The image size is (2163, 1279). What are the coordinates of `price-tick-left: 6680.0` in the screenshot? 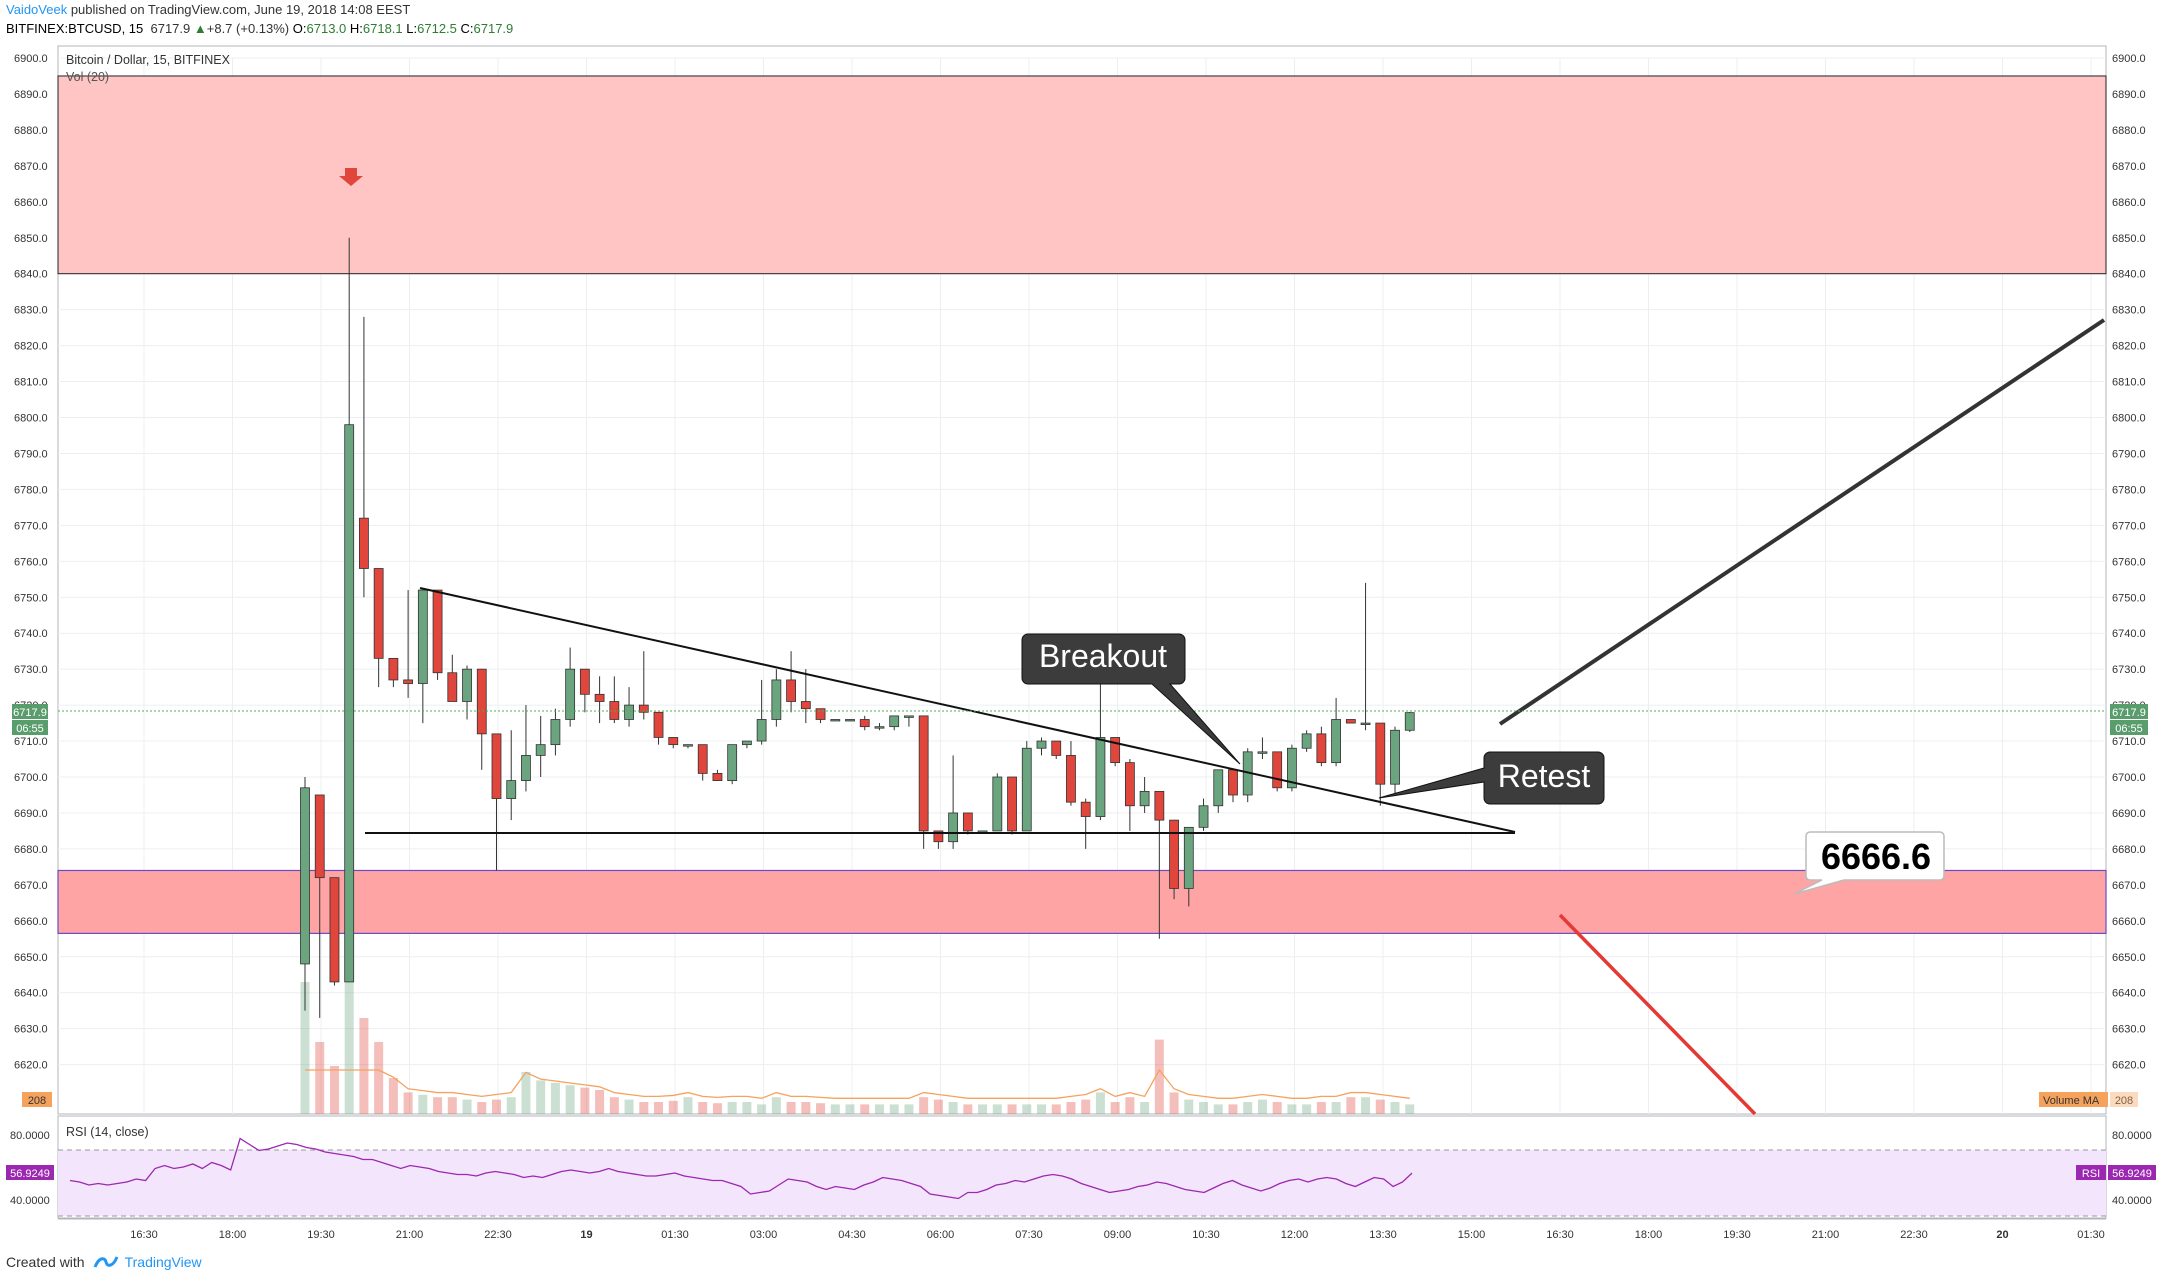 It's located at (31, 850).